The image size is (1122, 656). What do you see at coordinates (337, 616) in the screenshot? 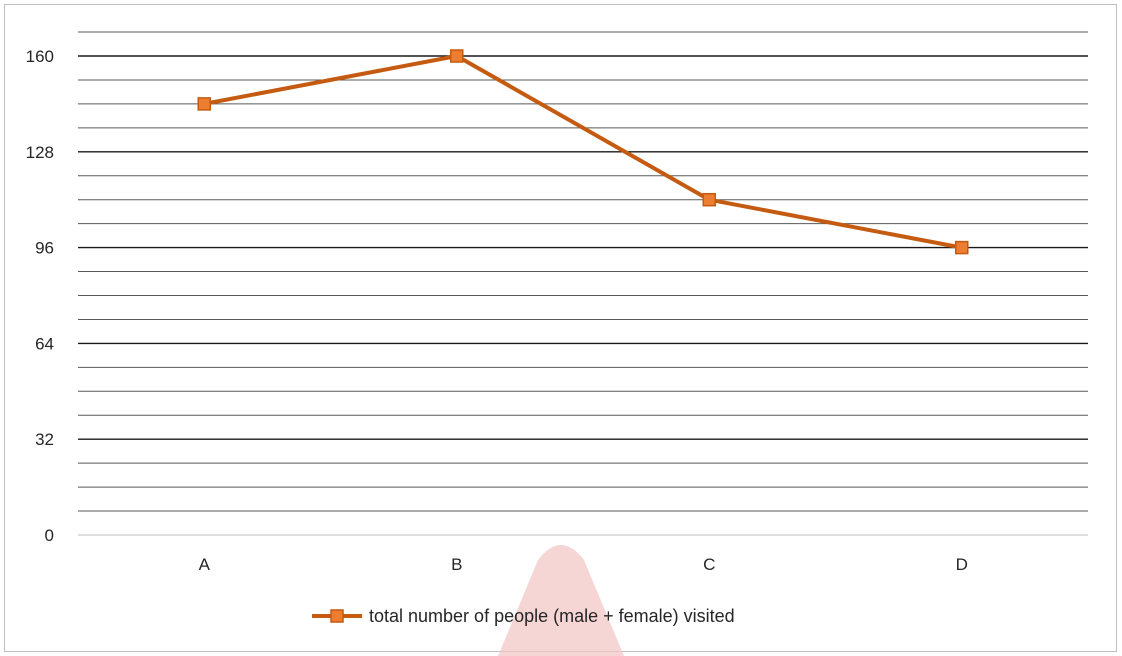
I see `legend-marker-swatch` at bounding box center [337, 616].